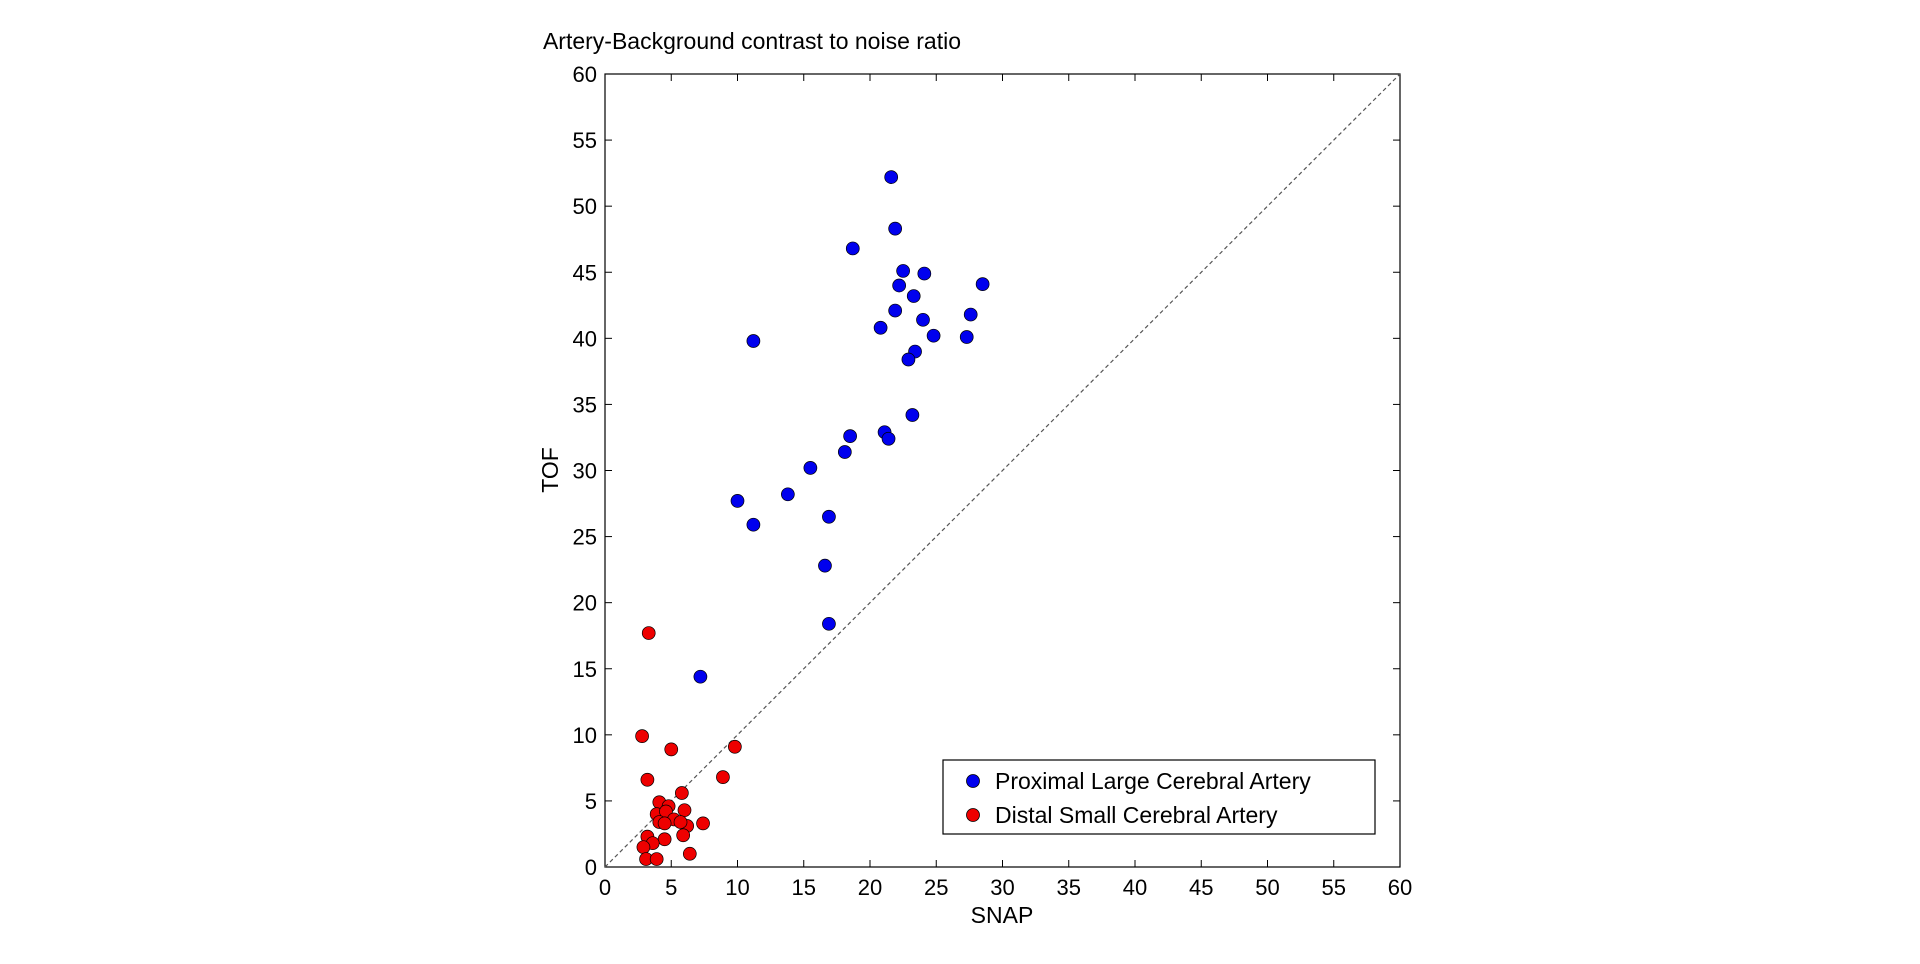 This screenshot has height=964, width=1920. What do you see at coordinates (1135, 887) in the screenshot?
I see `x-tick-label: 40` at bounding box center [1135, 887].